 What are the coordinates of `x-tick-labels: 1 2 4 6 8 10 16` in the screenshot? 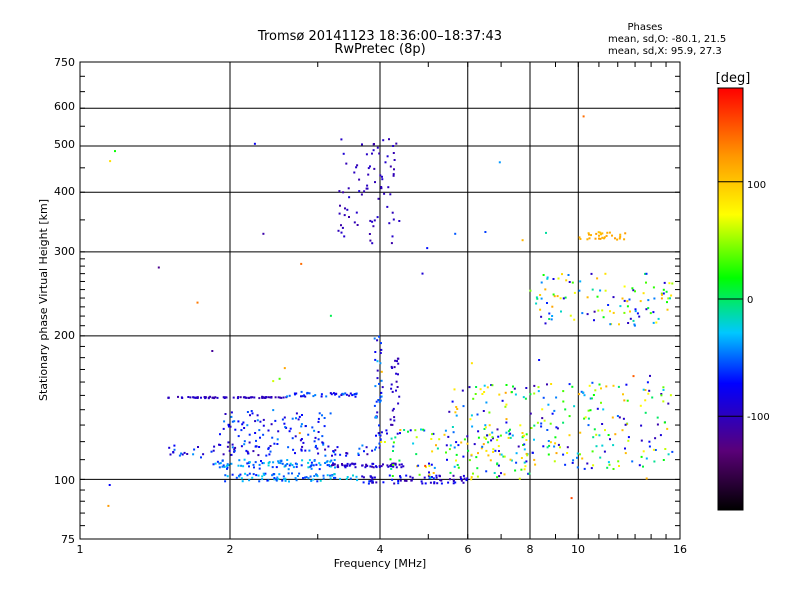 It's located at (382, 549).